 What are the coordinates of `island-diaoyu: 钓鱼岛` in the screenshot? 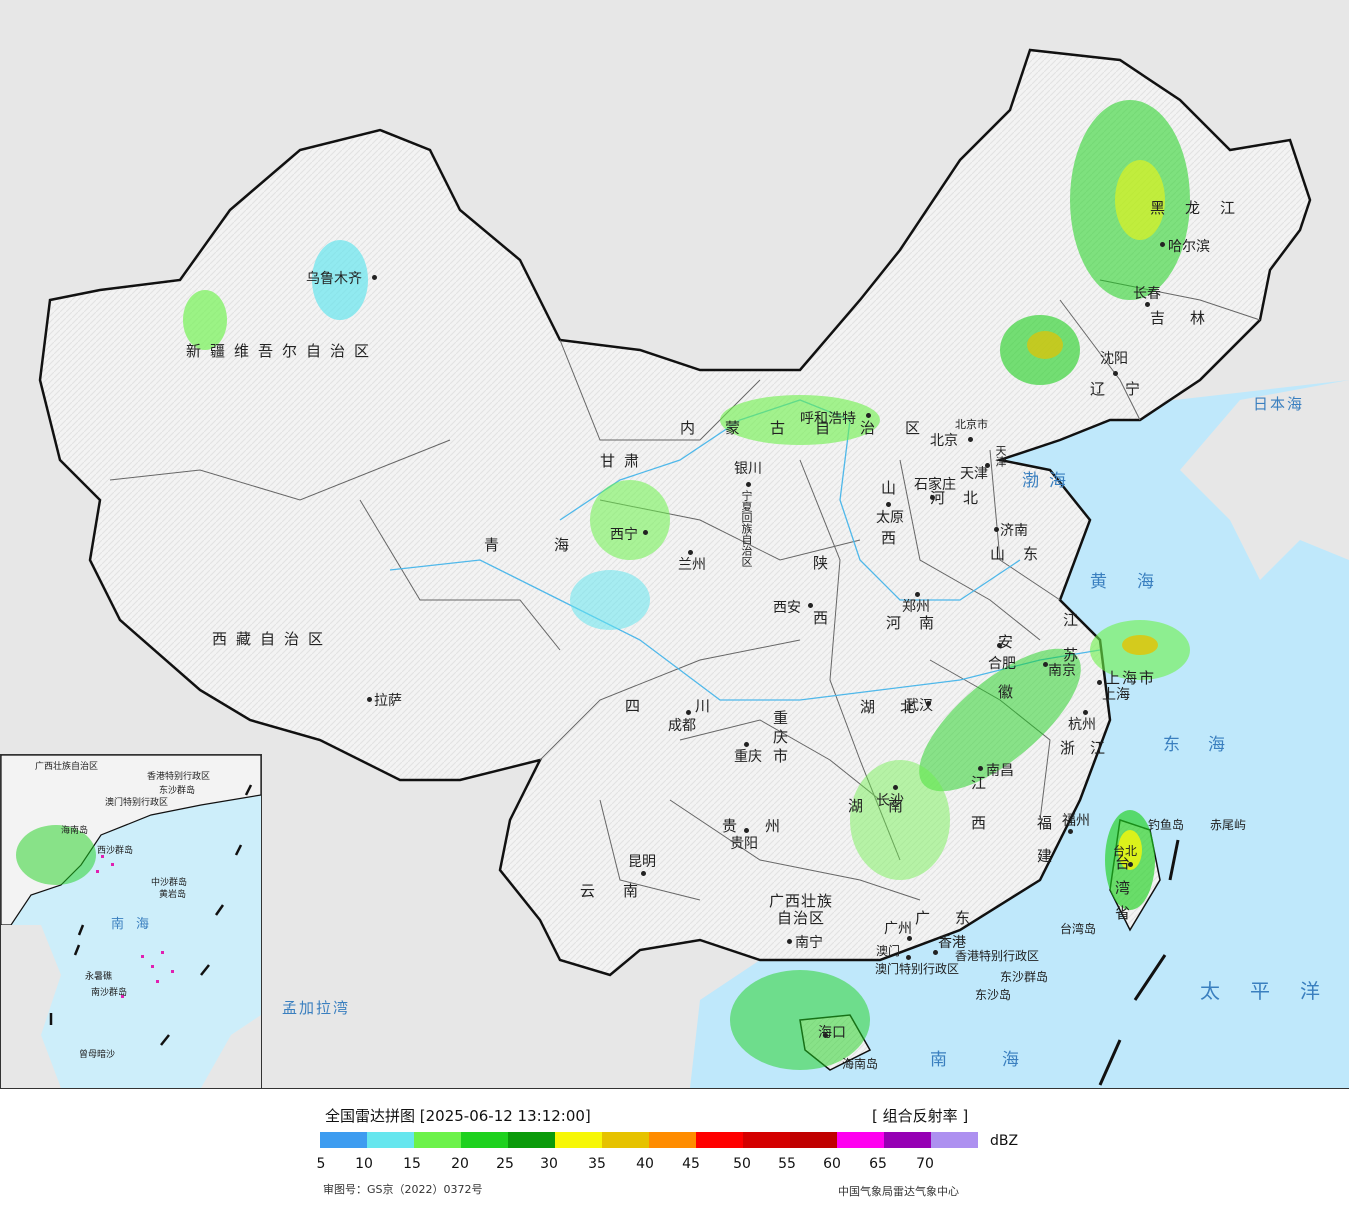 It's located at (1166, 825).